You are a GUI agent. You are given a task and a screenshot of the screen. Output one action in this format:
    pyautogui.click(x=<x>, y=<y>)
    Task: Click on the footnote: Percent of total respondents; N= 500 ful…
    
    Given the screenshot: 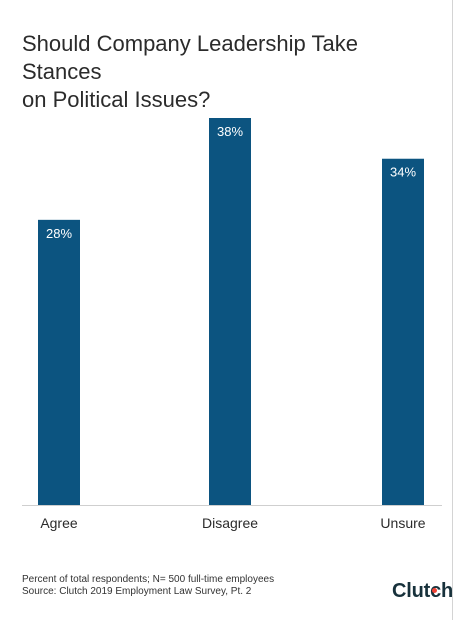 What is the action you would take?
    pyautogui.click(x=148, y=586)
    